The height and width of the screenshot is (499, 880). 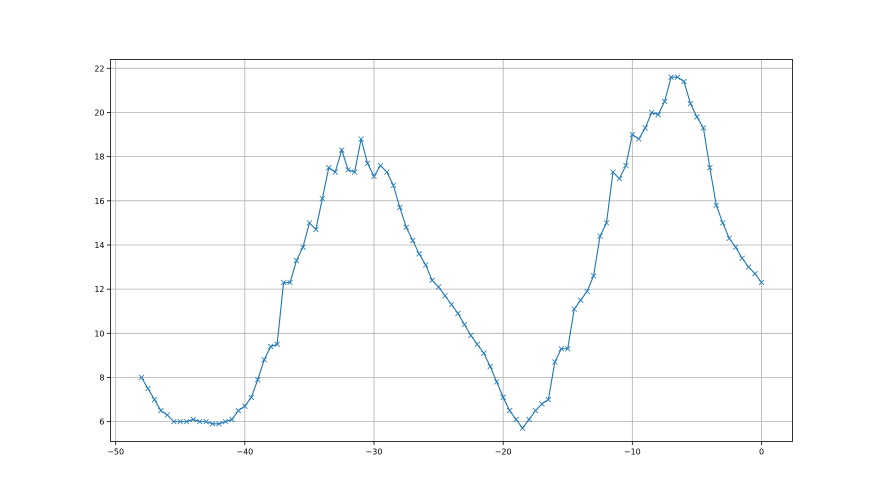 What do you see at coordinates (503, 452) in the screenshot?
I see `x-tick-label: −20` at bounding box center [503, 452].